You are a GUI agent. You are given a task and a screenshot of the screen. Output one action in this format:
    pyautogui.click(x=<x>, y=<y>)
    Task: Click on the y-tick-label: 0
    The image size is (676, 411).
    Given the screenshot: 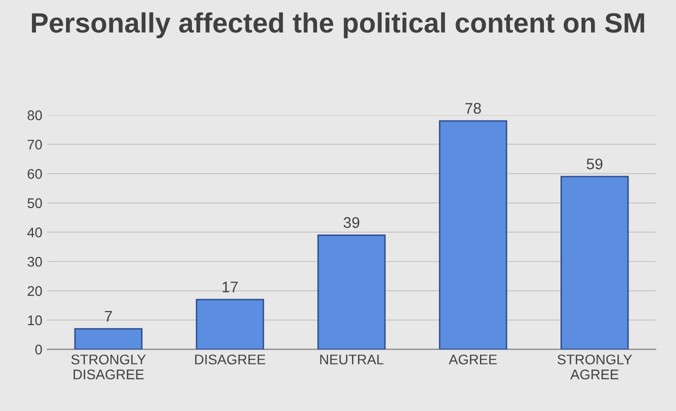 What is the action you would take?
    pyautogui.click(x=38, y=349)
    